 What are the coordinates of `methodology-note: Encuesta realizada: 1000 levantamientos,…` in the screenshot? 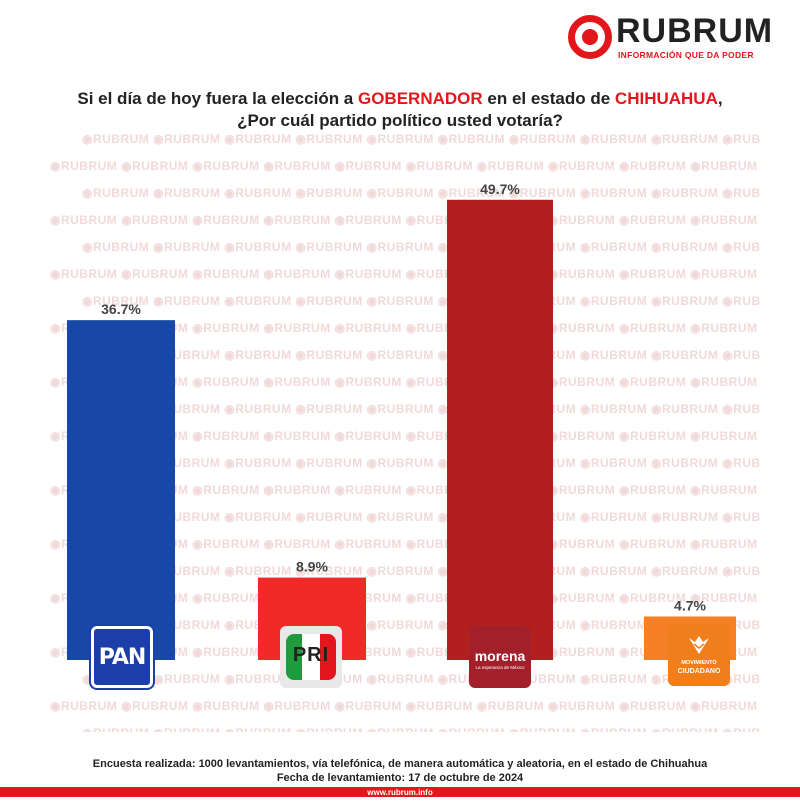 It's located at (400, 764).